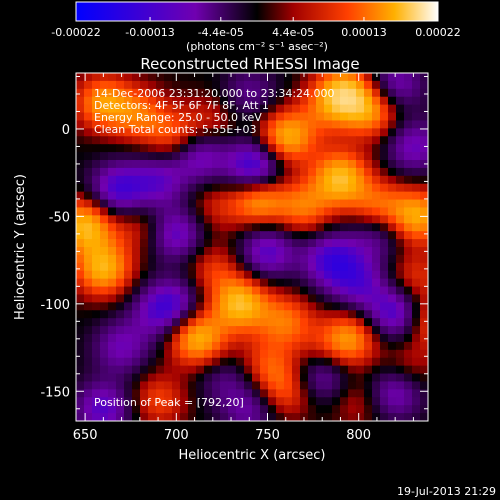 The image size is (500, 500). I want to click on y-tick-label: 0, so click(66, 130).